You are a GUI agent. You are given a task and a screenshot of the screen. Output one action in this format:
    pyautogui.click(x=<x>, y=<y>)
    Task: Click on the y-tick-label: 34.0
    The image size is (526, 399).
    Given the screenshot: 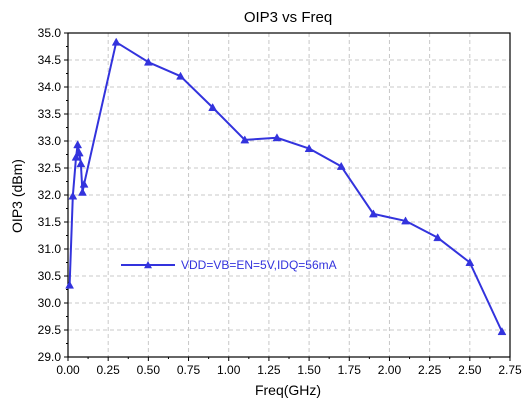 What is the action you would take?
    pyautogui.click(x=50, y=87)
    